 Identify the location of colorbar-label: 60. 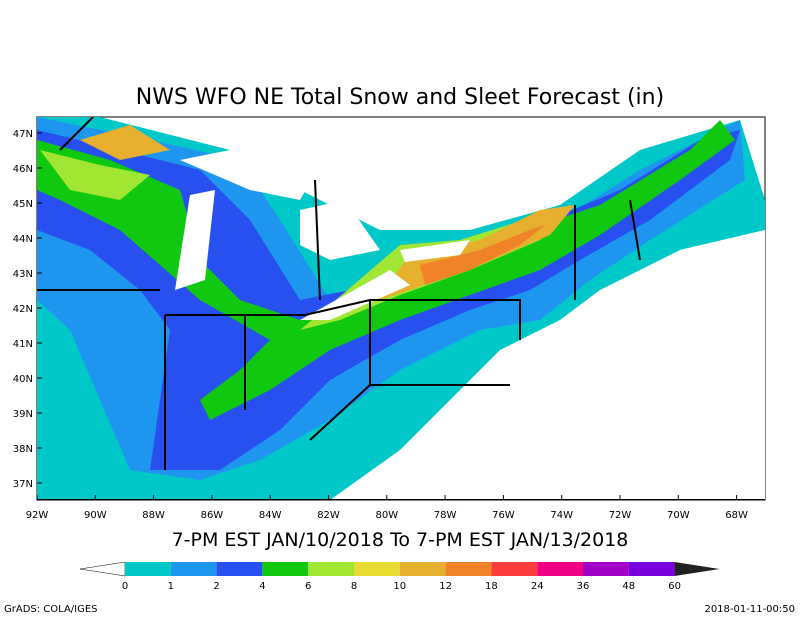
(674, 586).